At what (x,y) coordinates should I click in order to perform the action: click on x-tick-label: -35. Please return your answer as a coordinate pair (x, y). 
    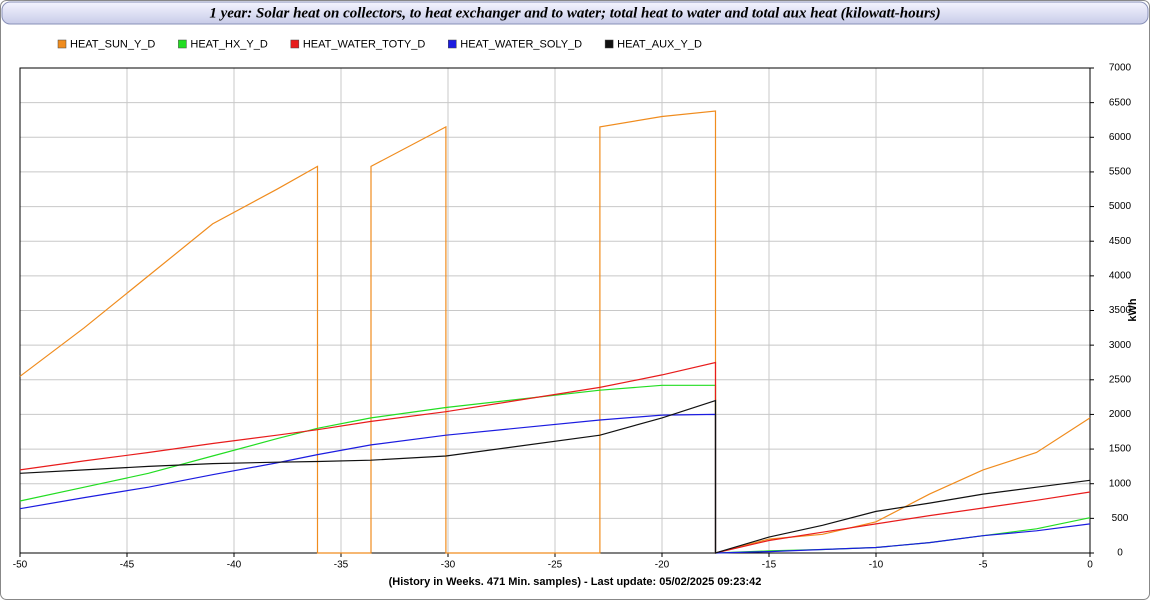
    Looking at the image, I should click on (341, 565).